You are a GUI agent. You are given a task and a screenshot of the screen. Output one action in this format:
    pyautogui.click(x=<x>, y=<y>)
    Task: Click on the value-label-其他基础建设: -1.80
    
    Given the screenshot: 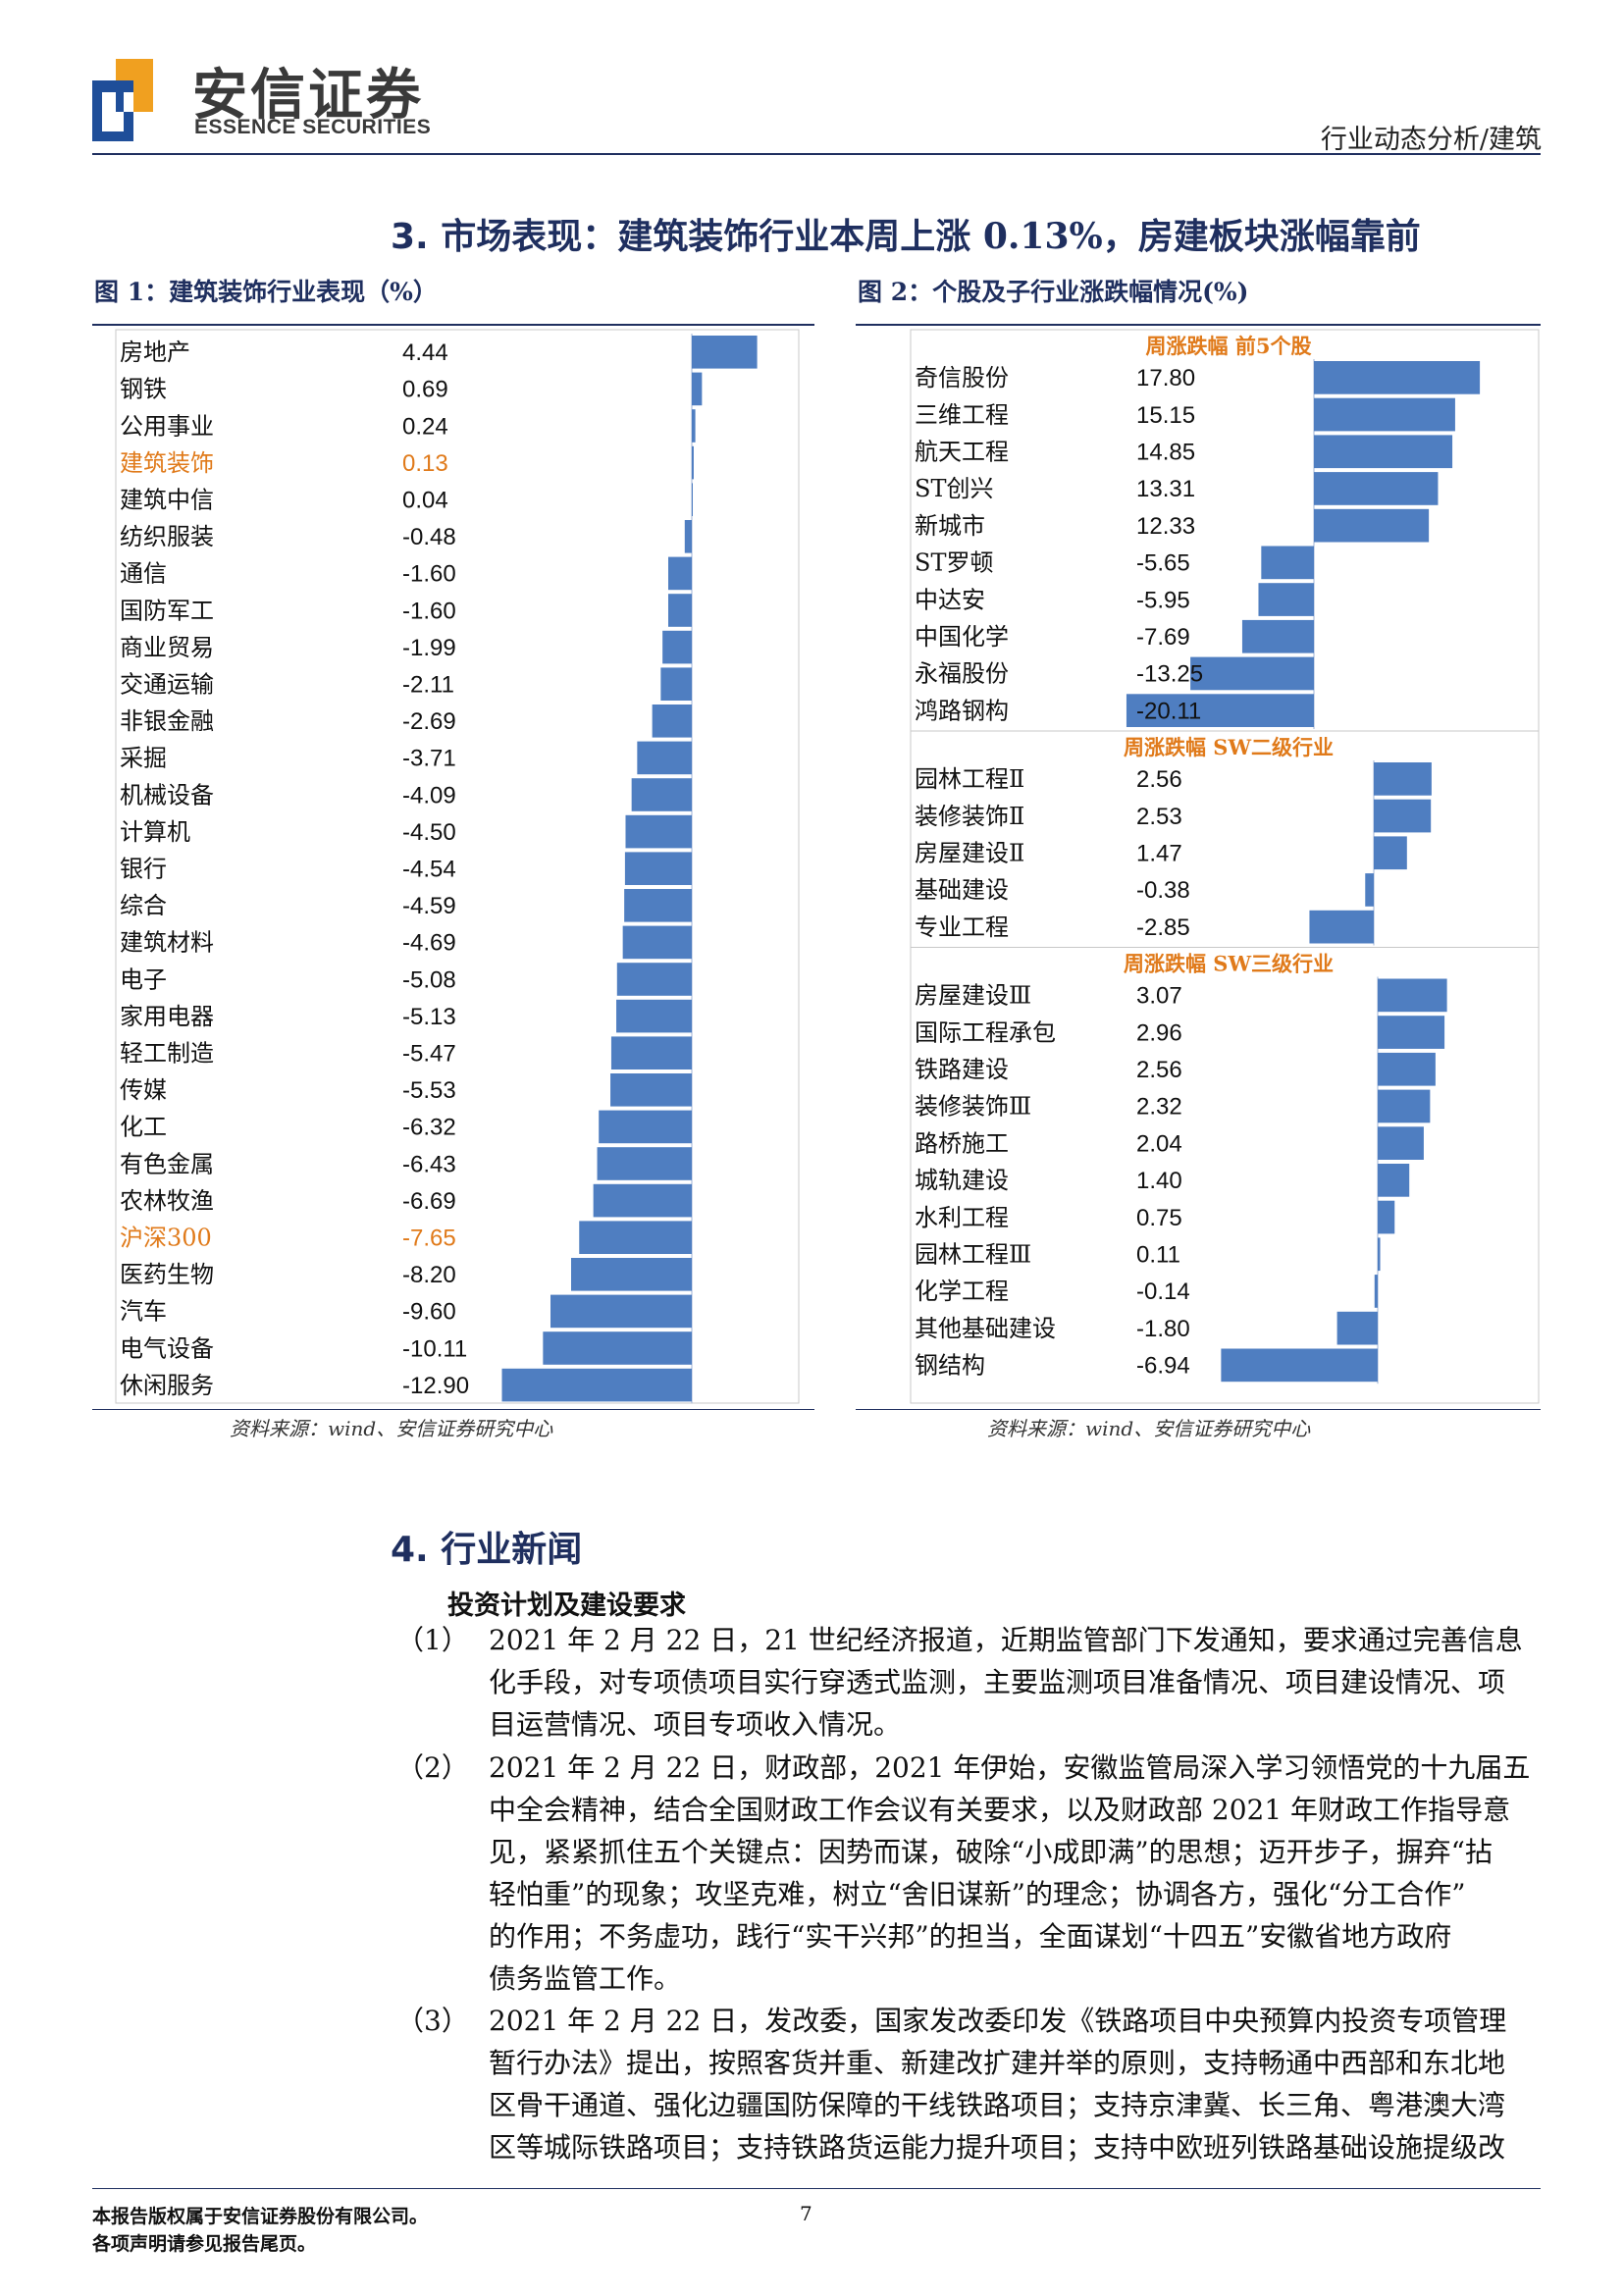 What is the action you would take?
    pyautogui.click(x=1163, y=1329)
    